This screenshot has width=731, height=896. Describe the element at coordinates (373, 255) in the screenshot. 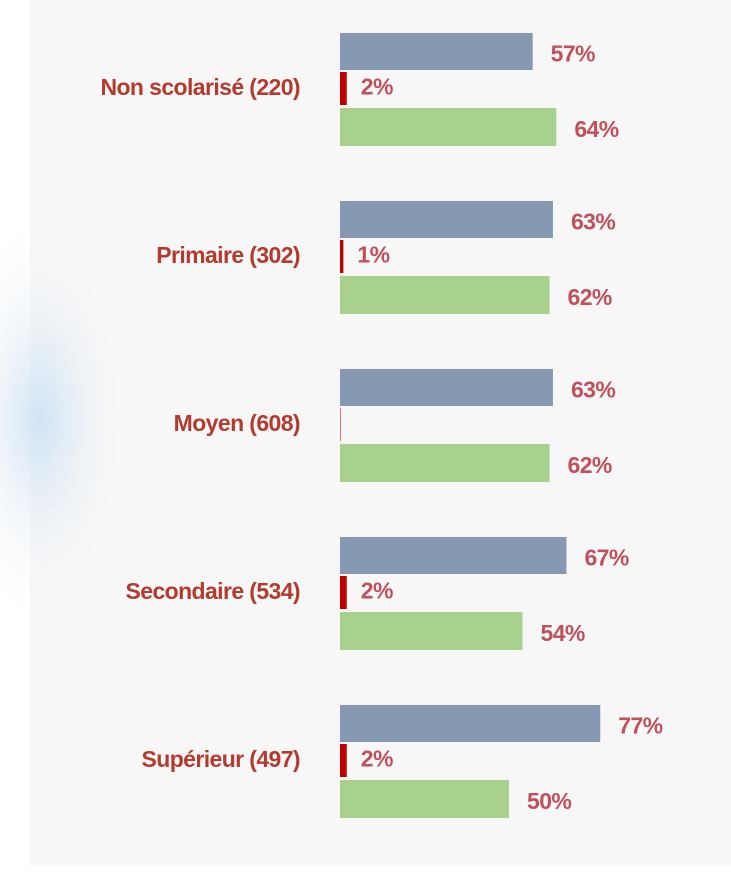

I see `value-label: 1%` at that location.